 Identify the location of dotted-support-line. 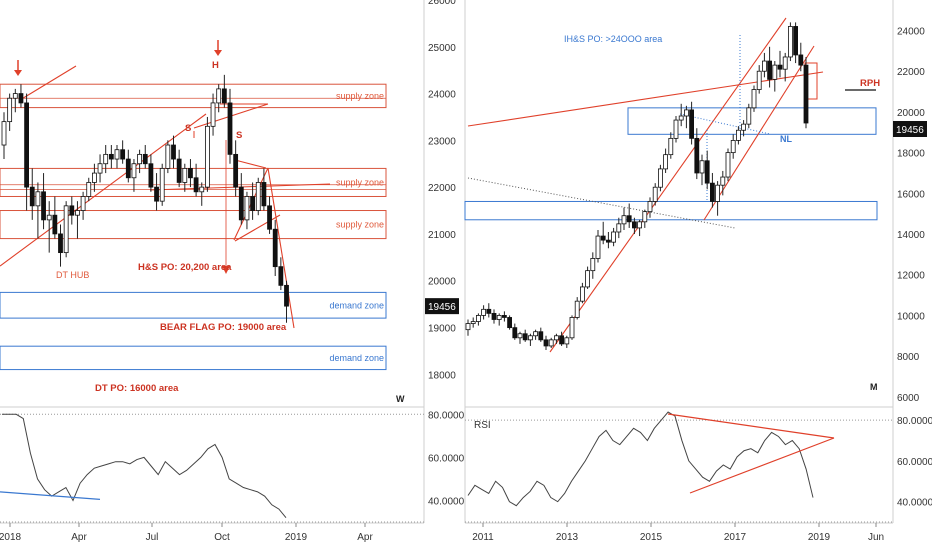
(601, 203).